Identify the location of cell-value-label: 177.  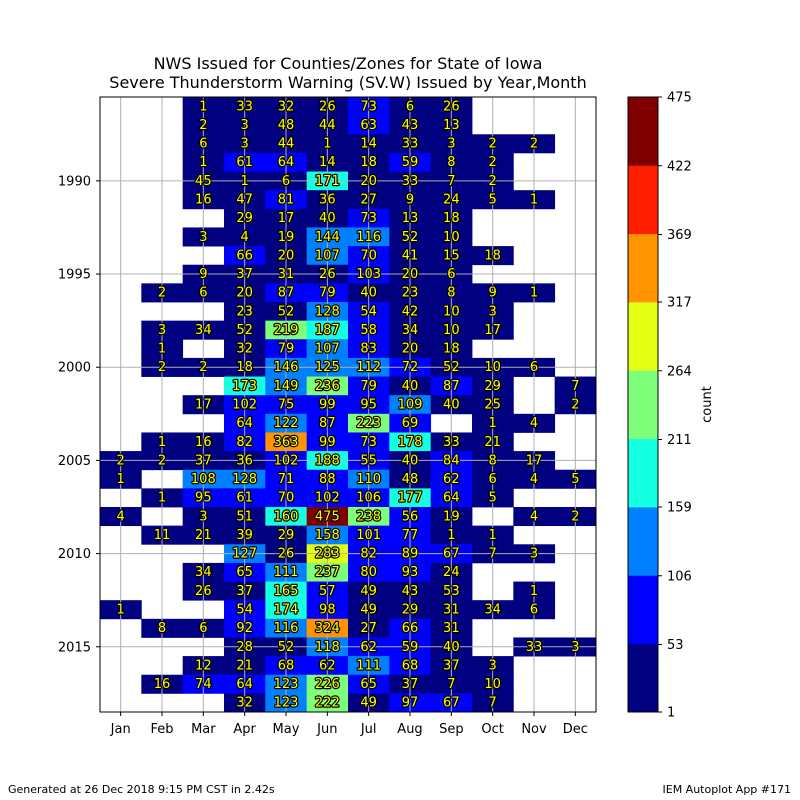
(410, 498).